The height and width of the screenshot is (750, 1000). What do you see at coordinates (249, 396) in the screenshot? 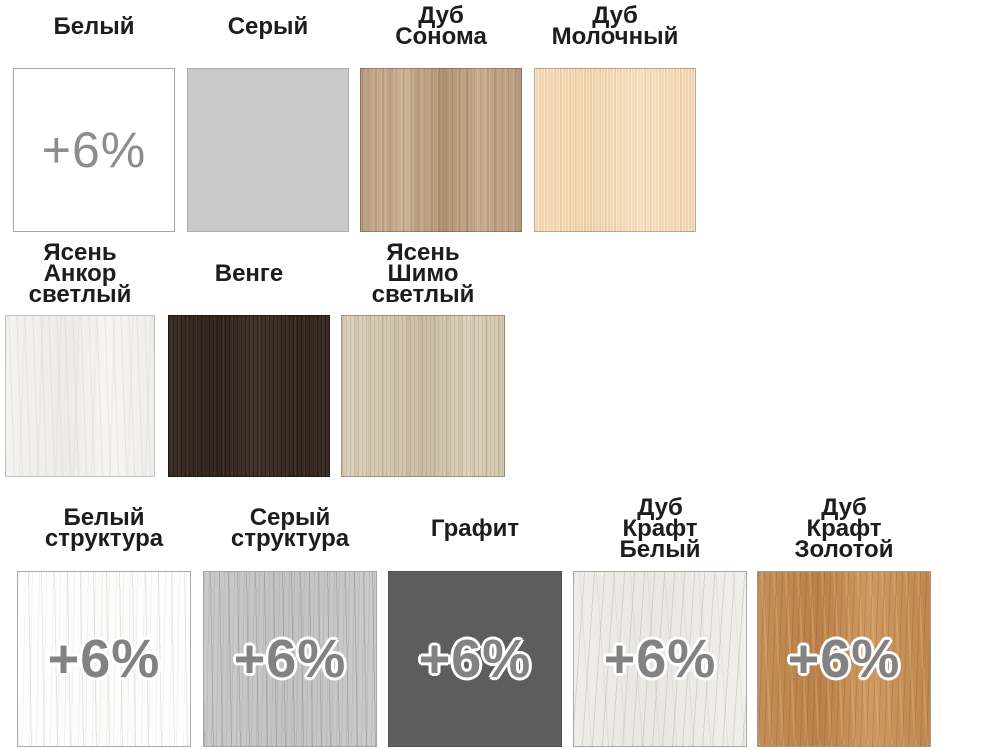
I see `swatch-wenge` at bounding box center [249, 396].